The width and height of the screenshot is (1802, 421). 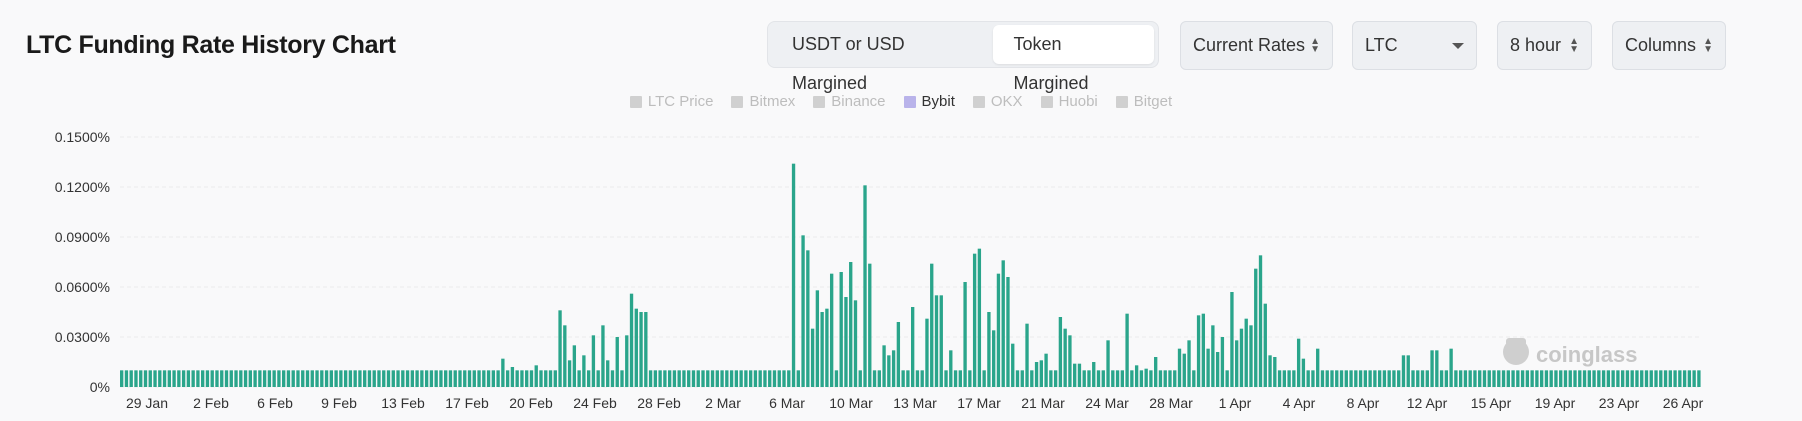 What do you see at coordinates (849, 101) in the screenshot?
I see `legend-item-binance: Binance` at bounding box center [849, 101].